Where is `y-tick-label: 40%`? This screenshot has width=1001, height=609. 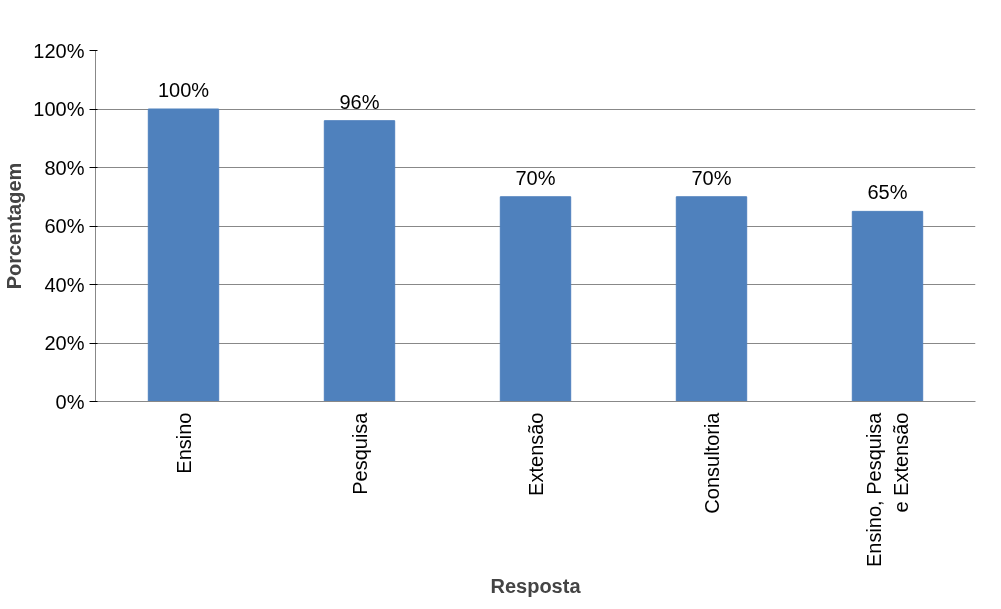 y-tick-label: 40% is located at coordinates (64, 284).